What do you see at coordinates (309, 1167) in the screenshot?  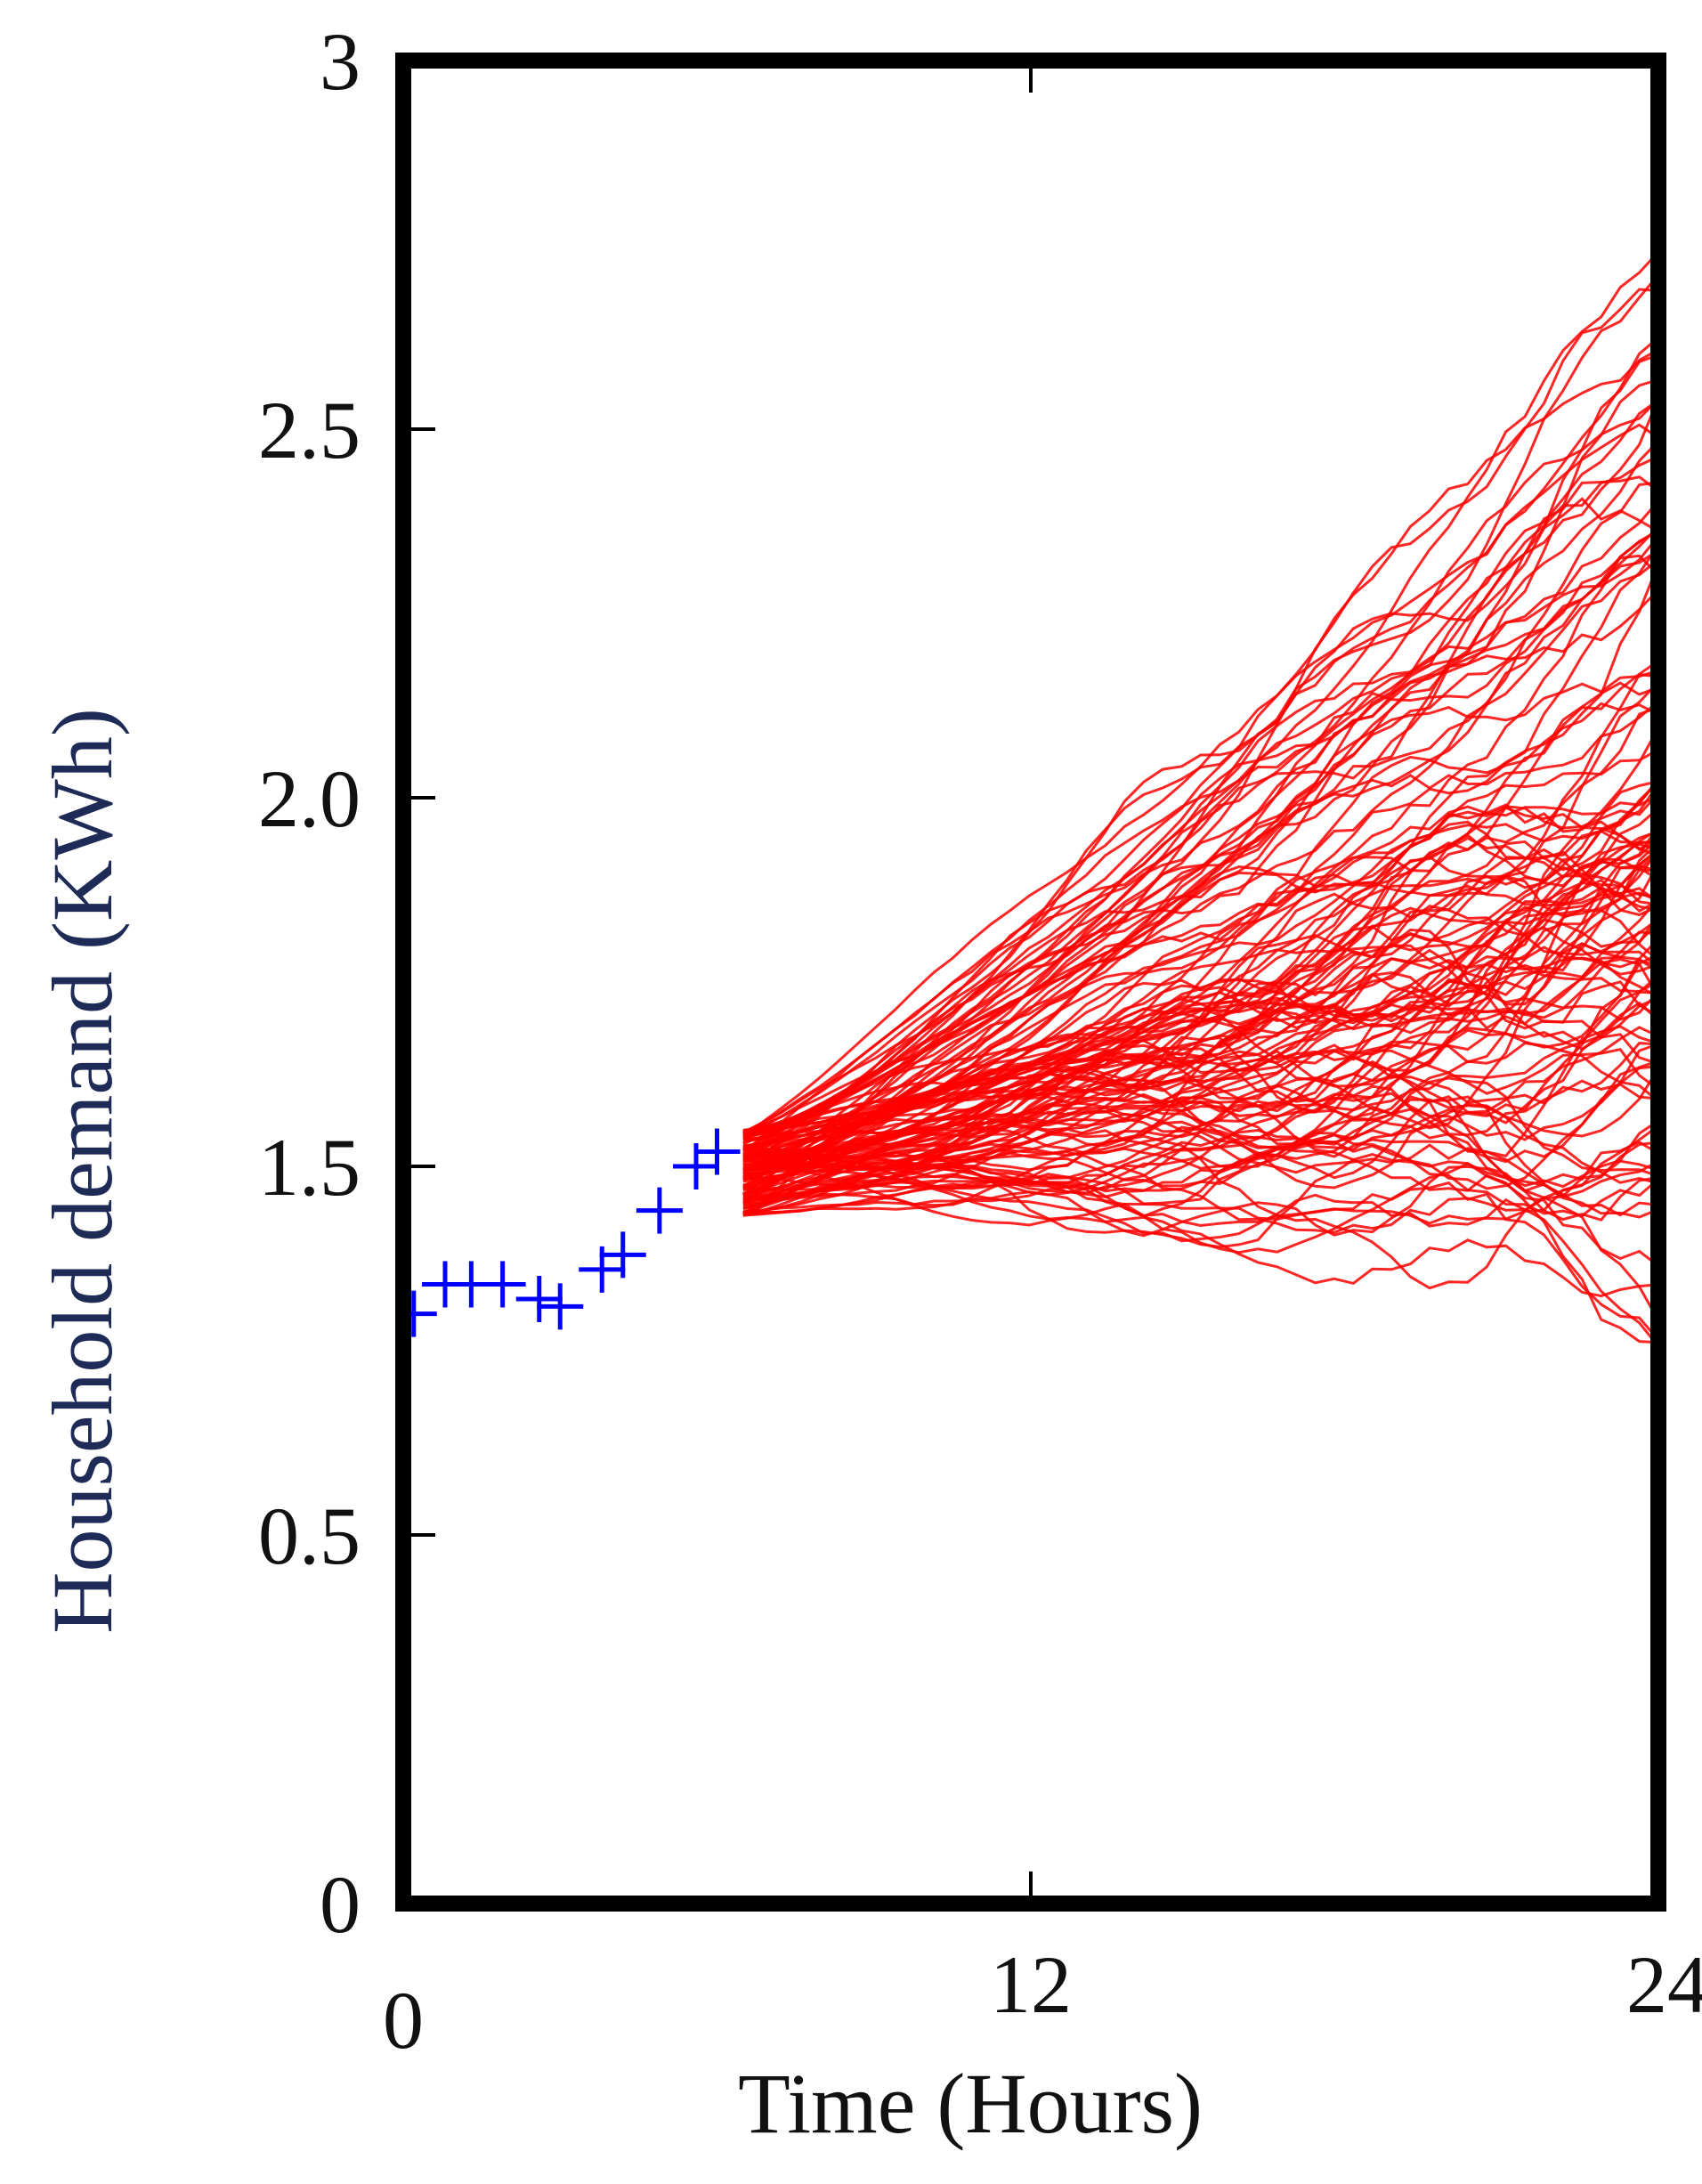 I see `y-tick-label-2: 1.5` at bounding box center [309, 1167].